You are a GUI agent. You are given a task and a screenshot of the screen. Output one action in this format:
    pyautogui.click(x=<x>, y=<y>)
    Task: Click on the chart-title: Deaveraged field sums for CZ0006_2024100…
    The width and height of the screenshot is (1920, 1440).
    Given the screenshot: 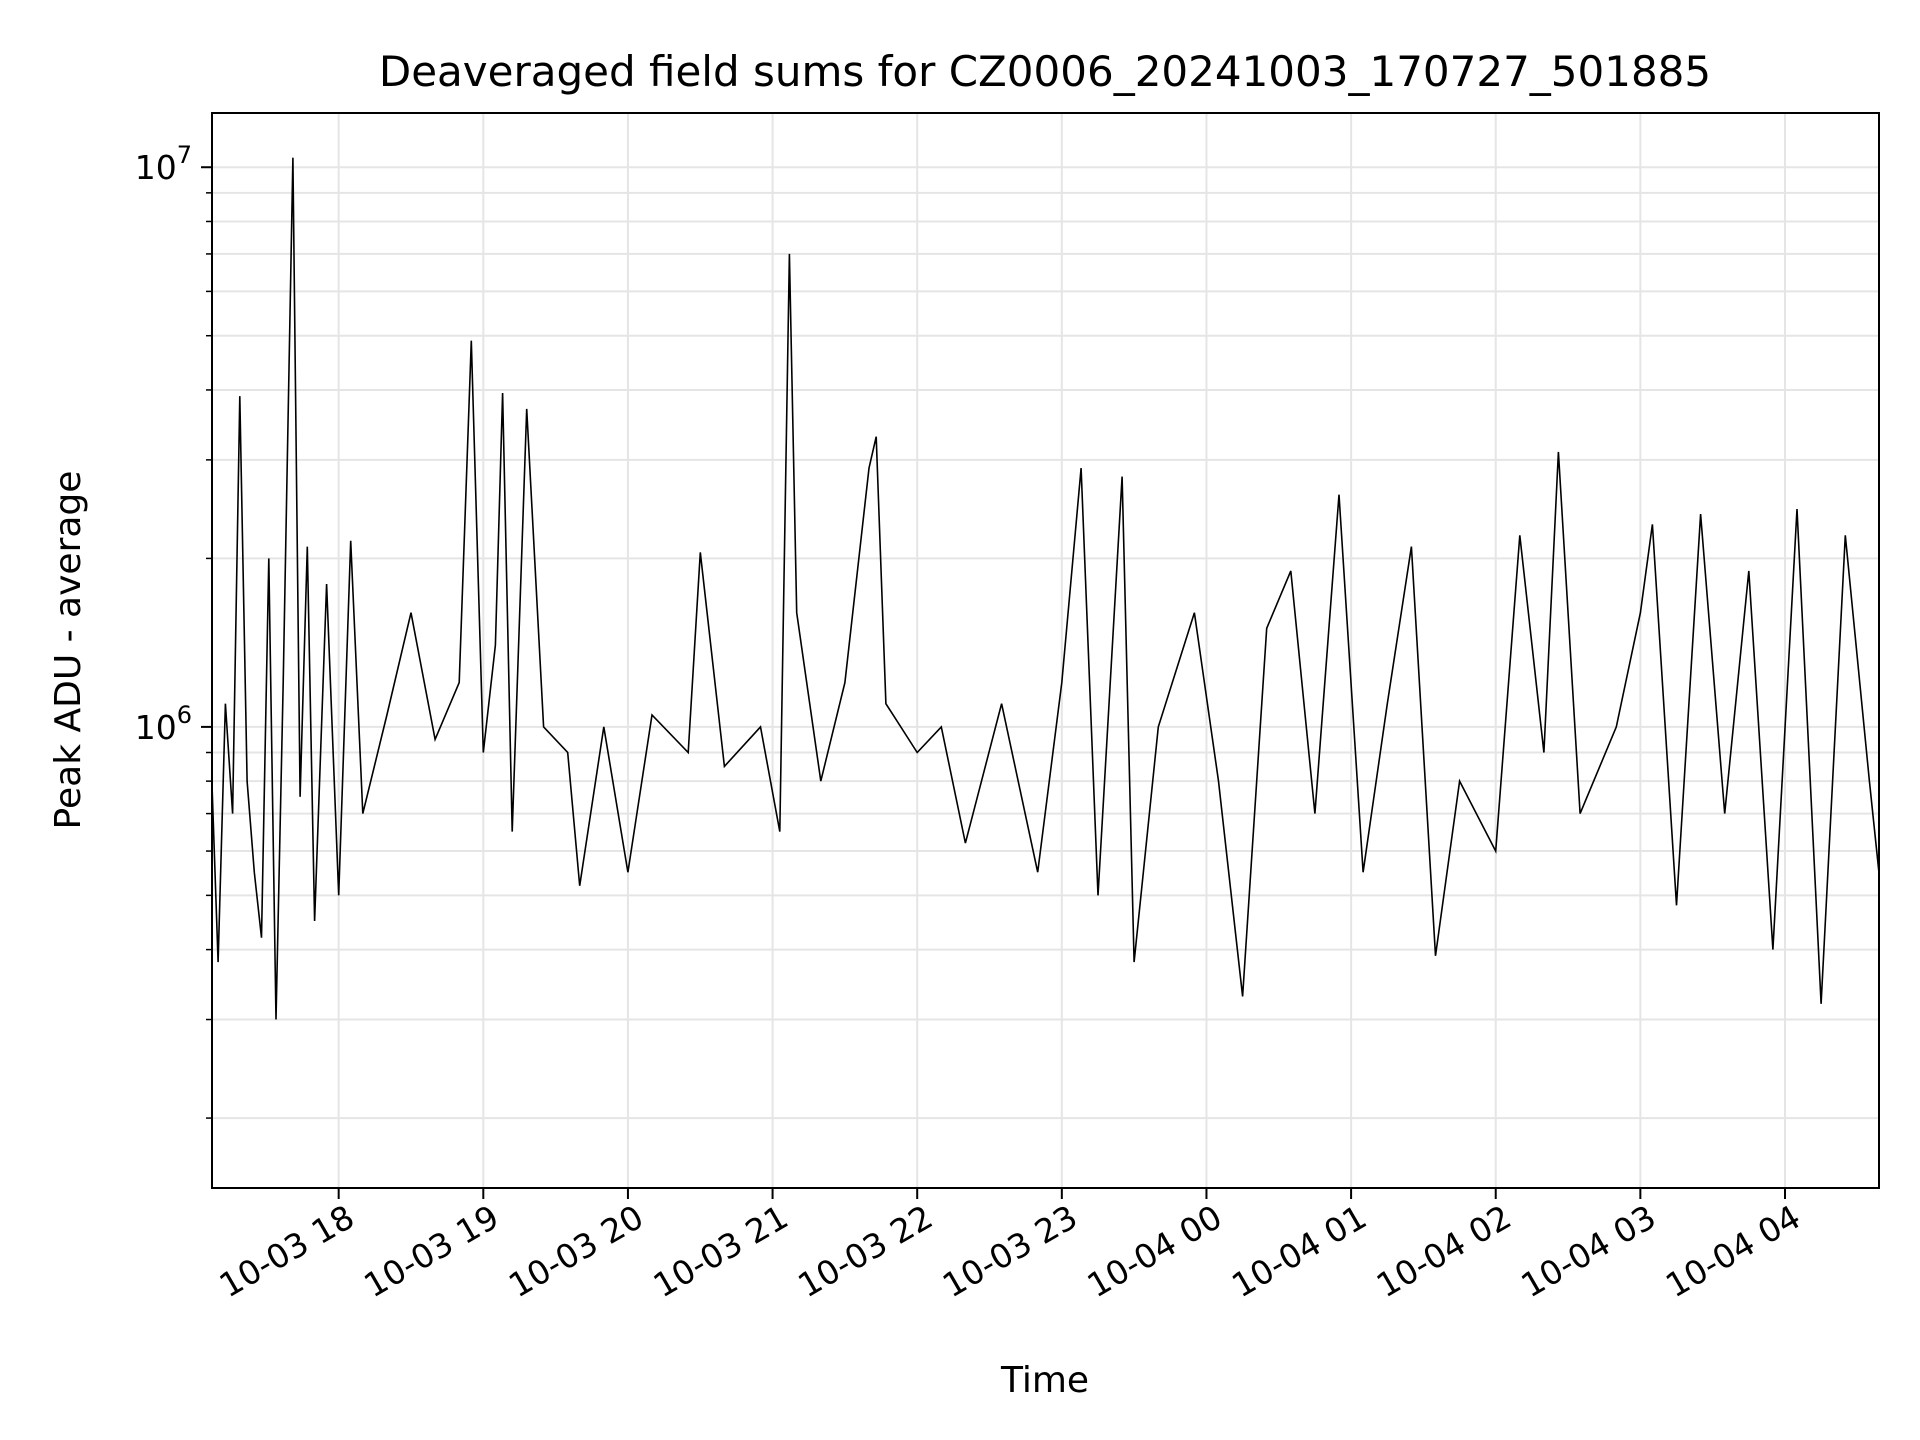 What is the action you would take?
    pyautogui.click(x=1045, y=71)
    